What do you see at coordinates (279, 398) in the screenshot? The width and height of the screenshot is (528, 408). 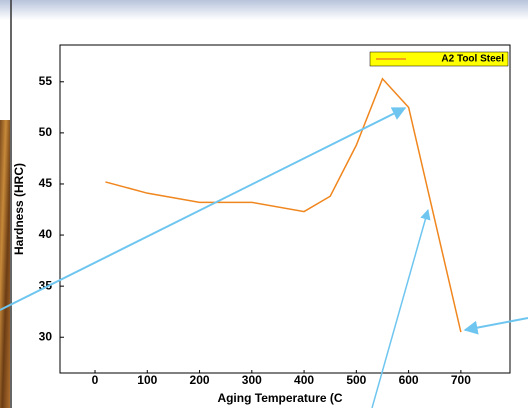 I see `x-axis-title: Aging Temperature (C` at bounding box center [279, 398].